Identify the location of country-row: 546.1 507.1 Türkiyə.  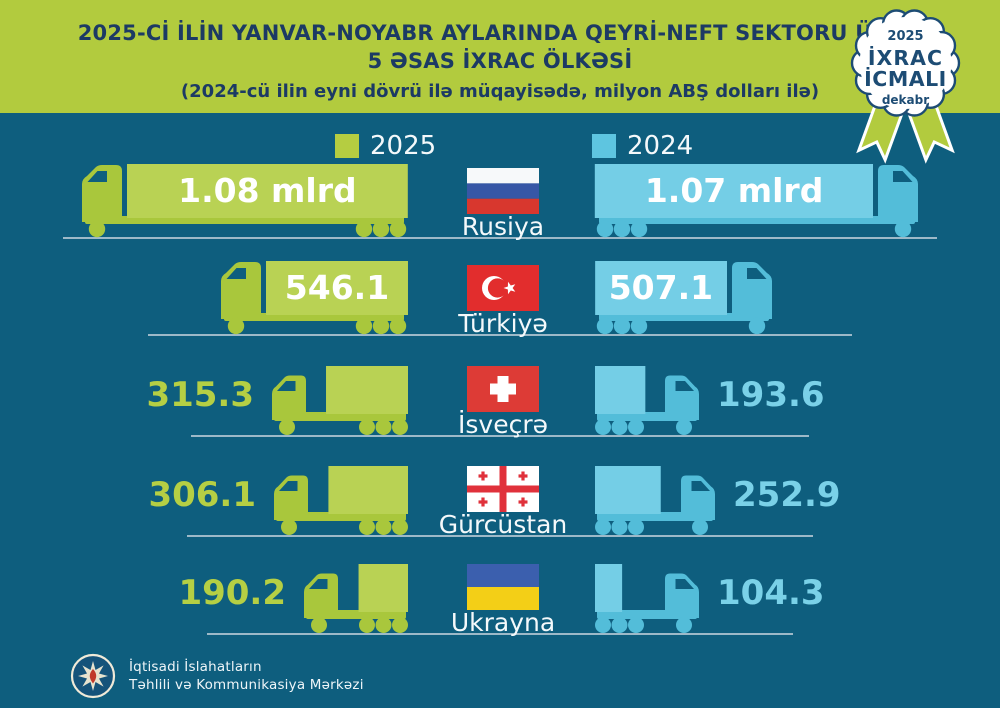
(500, 305).